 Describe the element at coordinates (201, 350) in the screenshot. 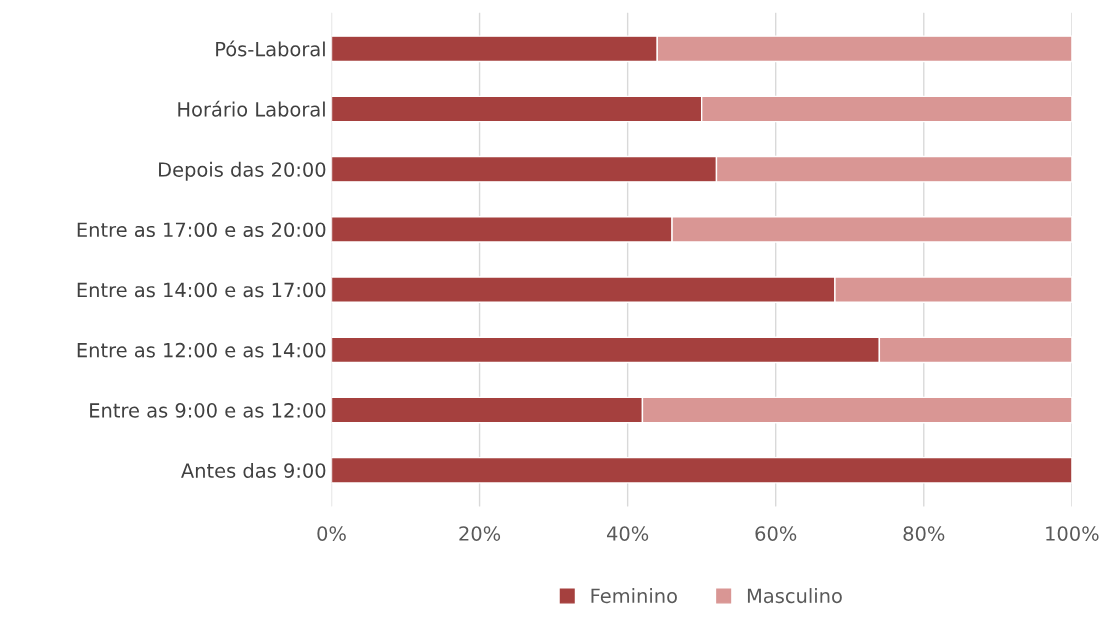

I see `y-tick-label: Entre as 12:00 e as 14:00` at that location.